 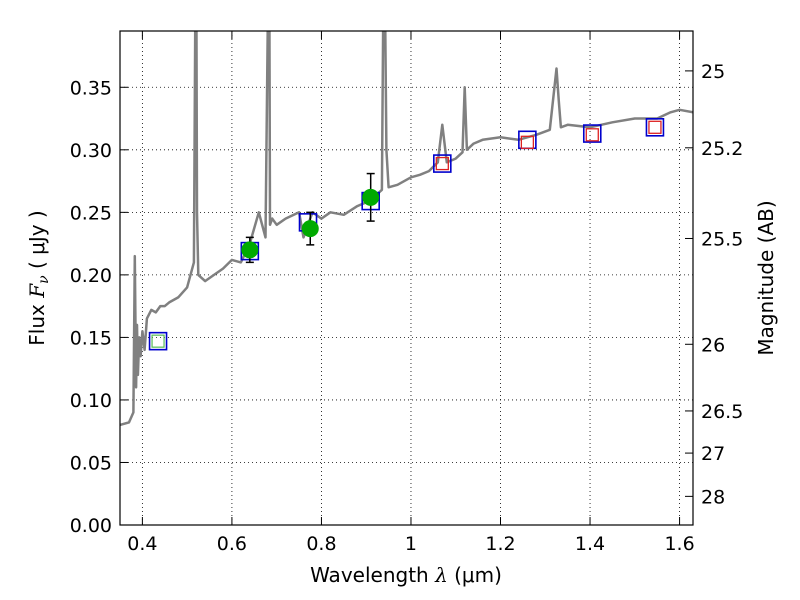 What do you see at coordinates (722, 149) in the screenshot?
I see `right-tick-label: 25.2` at bounding box center [722, 149].